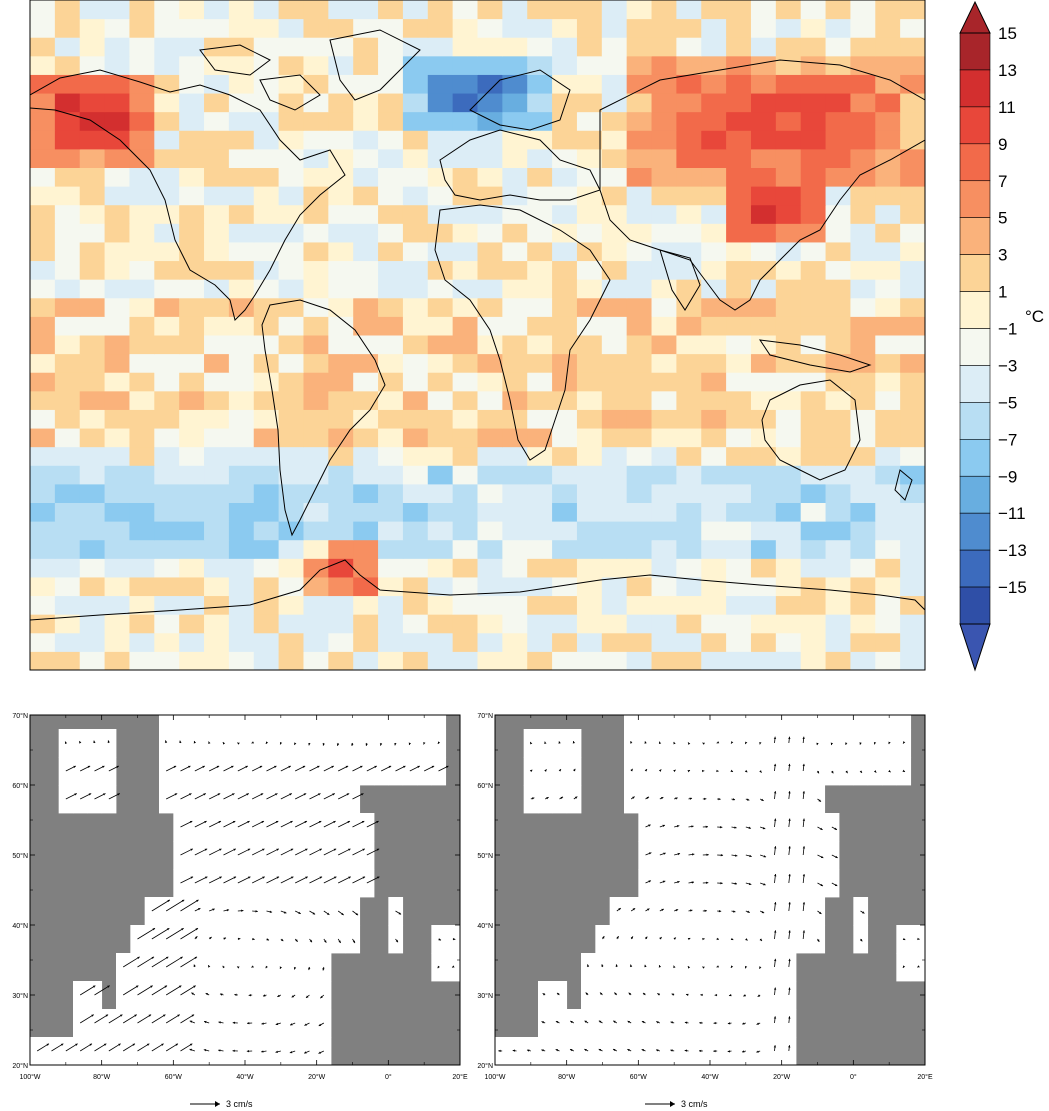 The image size is (1049, 1111). I want to click on colorbar-tick-label: 11, so click(1007, 107).